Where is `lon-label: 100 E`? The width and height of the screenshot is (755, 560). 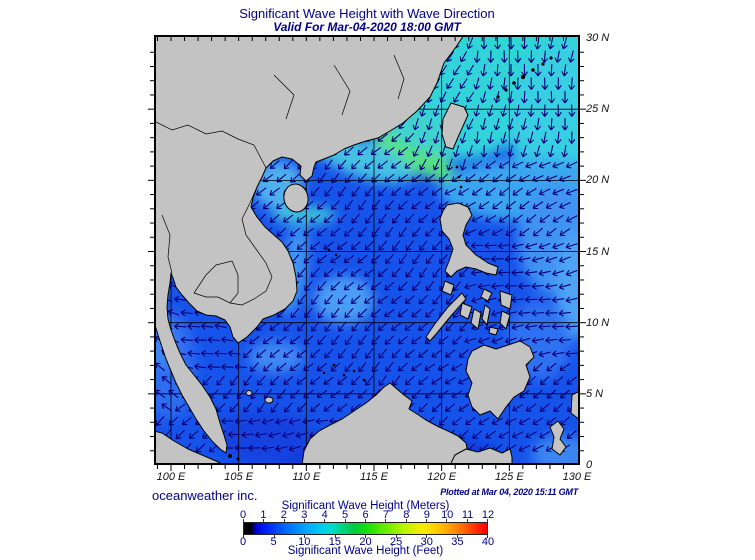
lon-label: 100 E is located at coordinates (171, 477).